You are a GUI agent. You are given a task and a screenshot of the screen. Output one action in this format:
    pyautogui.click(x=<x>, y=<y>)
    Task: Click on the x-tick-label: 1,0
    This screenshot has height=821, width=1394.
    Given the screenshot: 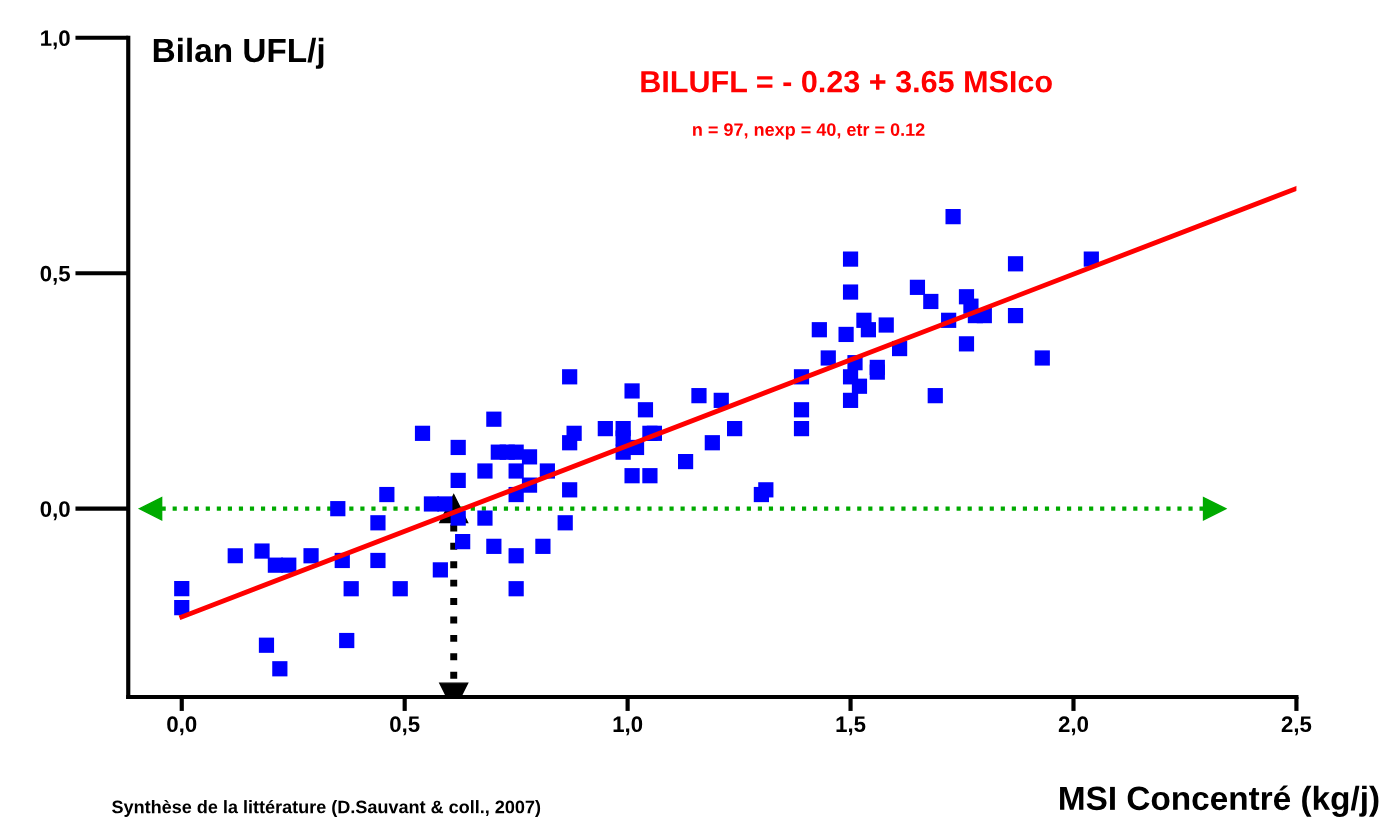 What is the action you would take?
    pyautogui.click(x=628, y=726)
    